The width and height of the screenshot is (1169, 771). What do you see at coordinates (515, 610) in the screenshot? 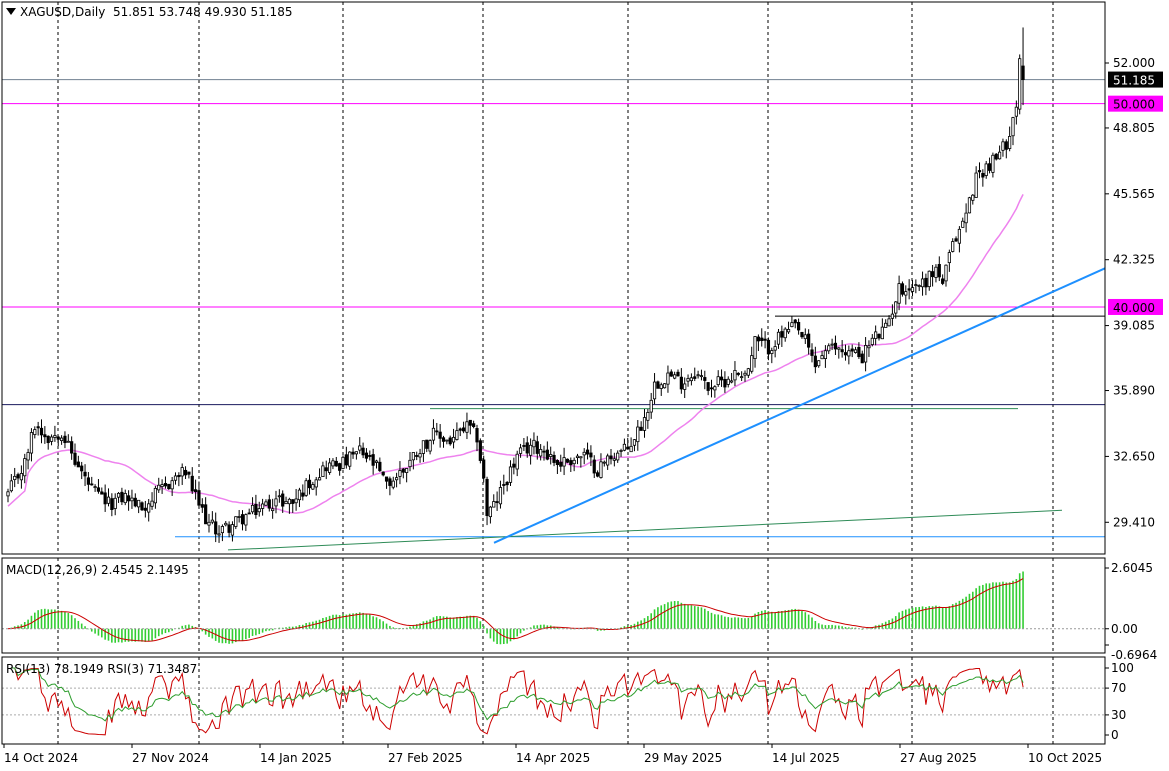
I see `macd-signal-line` at bounding box center [515, 610].